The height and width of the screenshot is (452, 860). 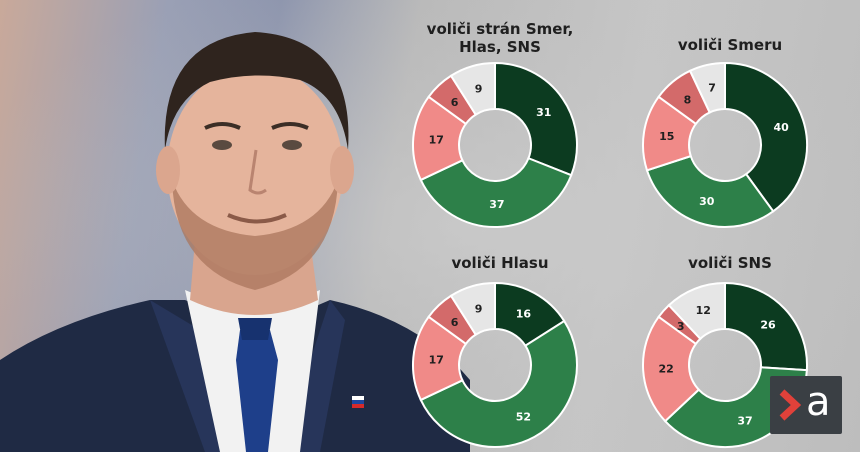 What do you see at coordinates (744, 421) in the screenshot?
I see `chart-4-label-2: 37` at bounding box center [744, 421].